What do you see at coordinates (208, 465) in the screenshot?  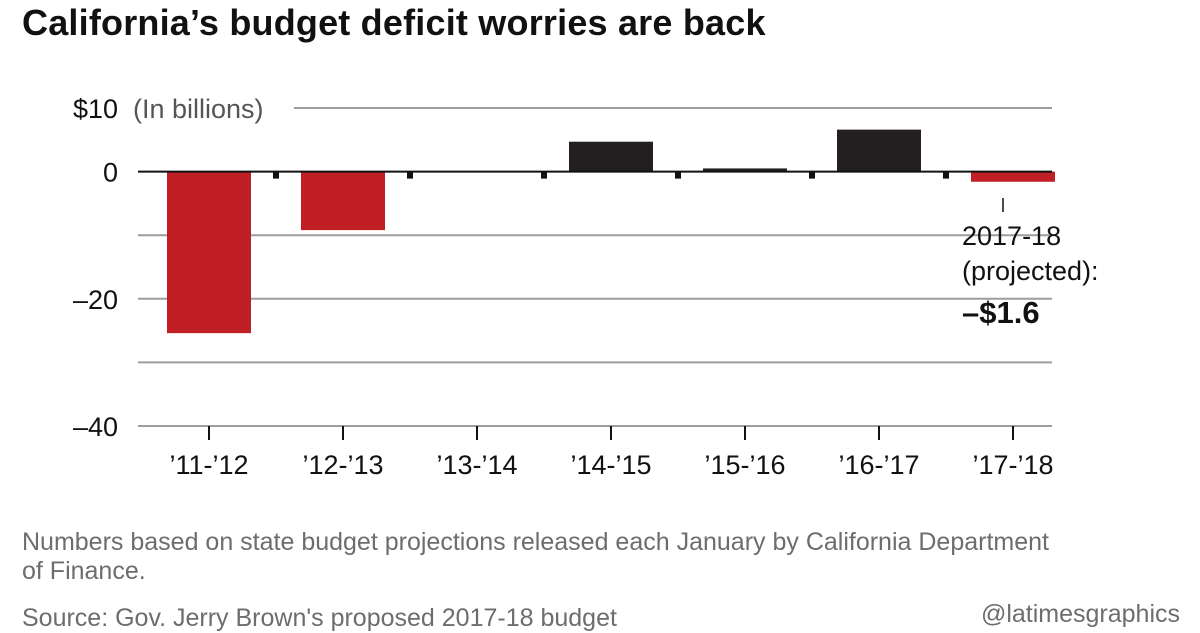 I see `x-tick-label: ’11-’12` at bounding box center [208, 465].